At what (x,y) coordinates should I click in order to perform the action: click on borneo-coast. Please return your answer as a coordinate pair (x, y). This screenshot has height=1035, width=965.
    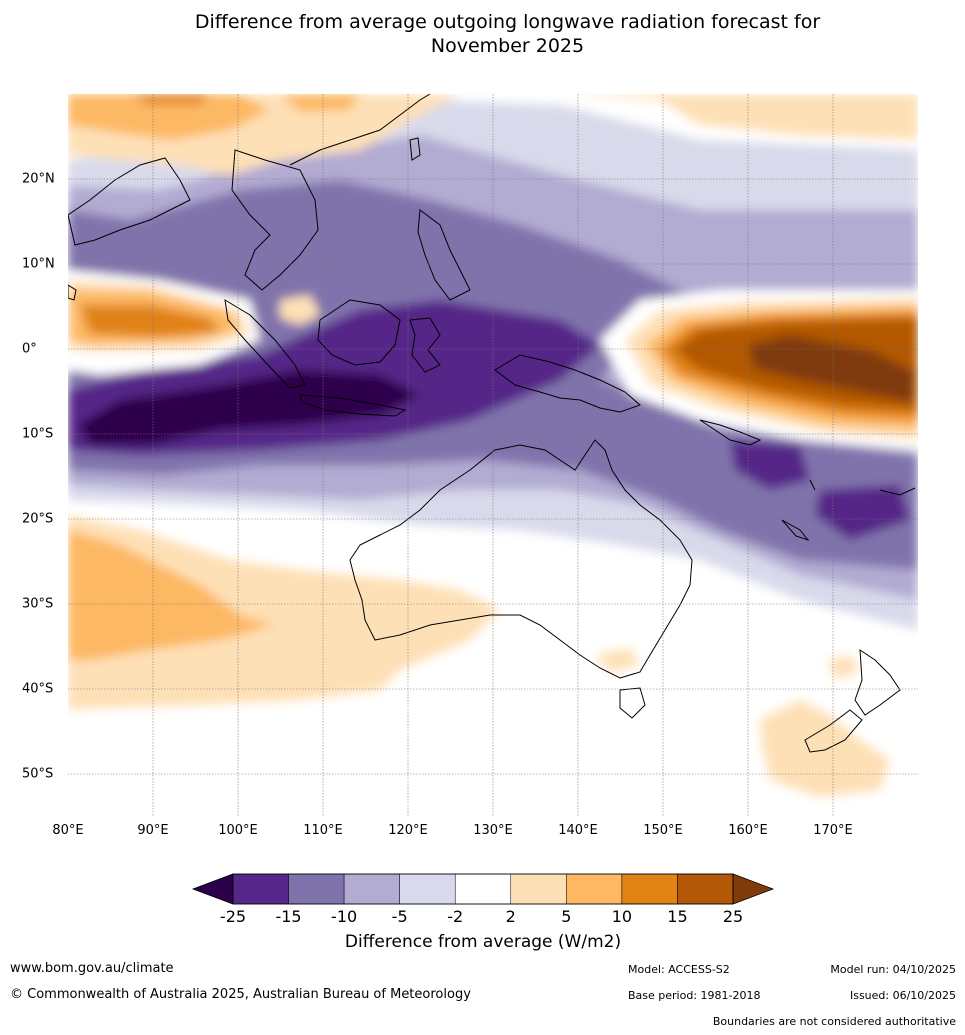
    Looking at the image, I should click on (359, 332).